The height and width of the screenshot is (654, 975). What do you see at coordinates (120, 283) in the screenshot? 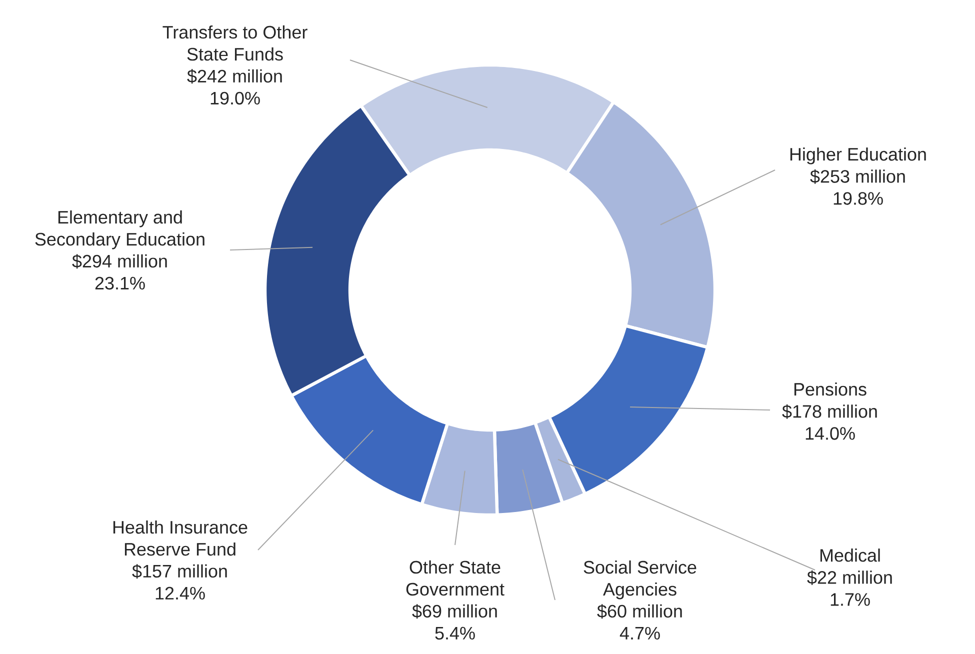
I see `text: 23.1%` at bounding box center [120, 283].